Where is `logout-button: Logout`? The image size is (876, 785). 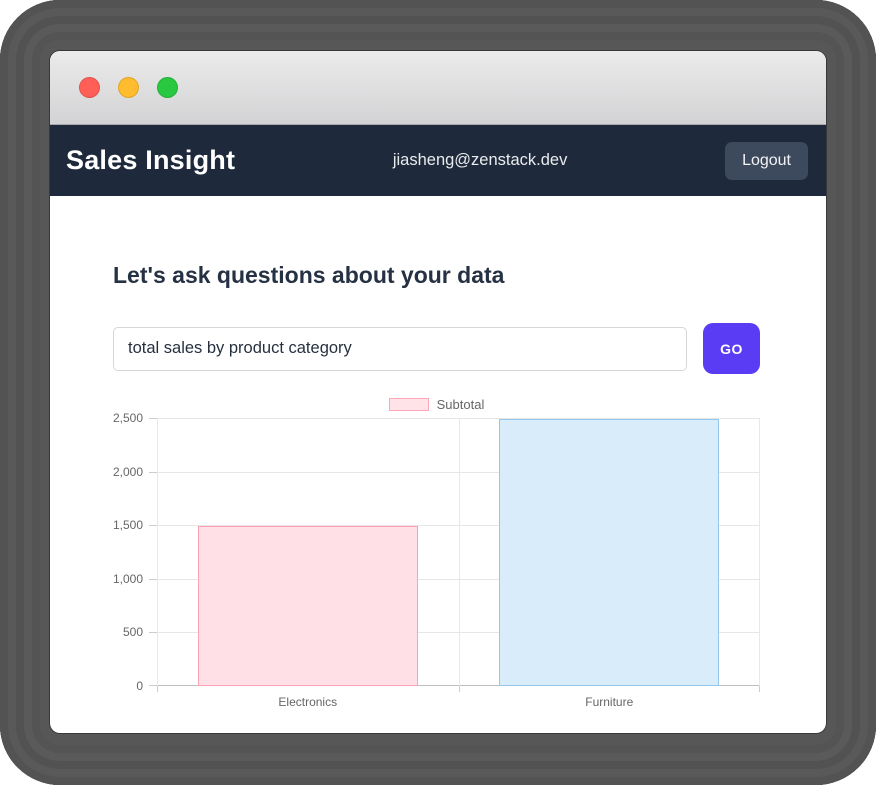
logout-button: Logout is located at coordinates (766, 160).